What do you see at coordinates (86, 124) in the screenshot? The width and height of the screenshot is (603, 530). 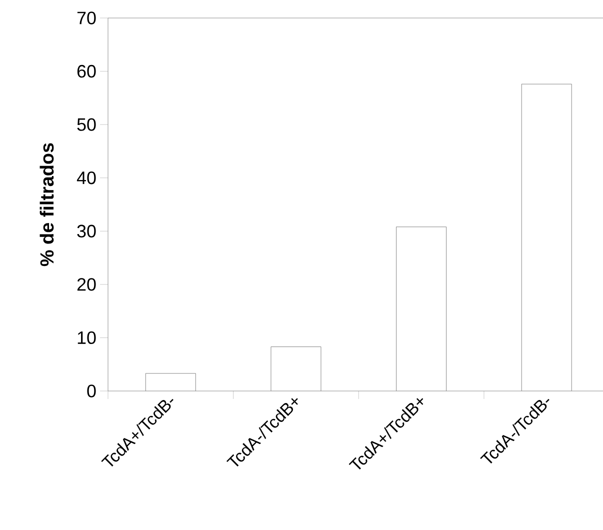 I see `y-tick-label: 50` at bounding box center [86, 124].